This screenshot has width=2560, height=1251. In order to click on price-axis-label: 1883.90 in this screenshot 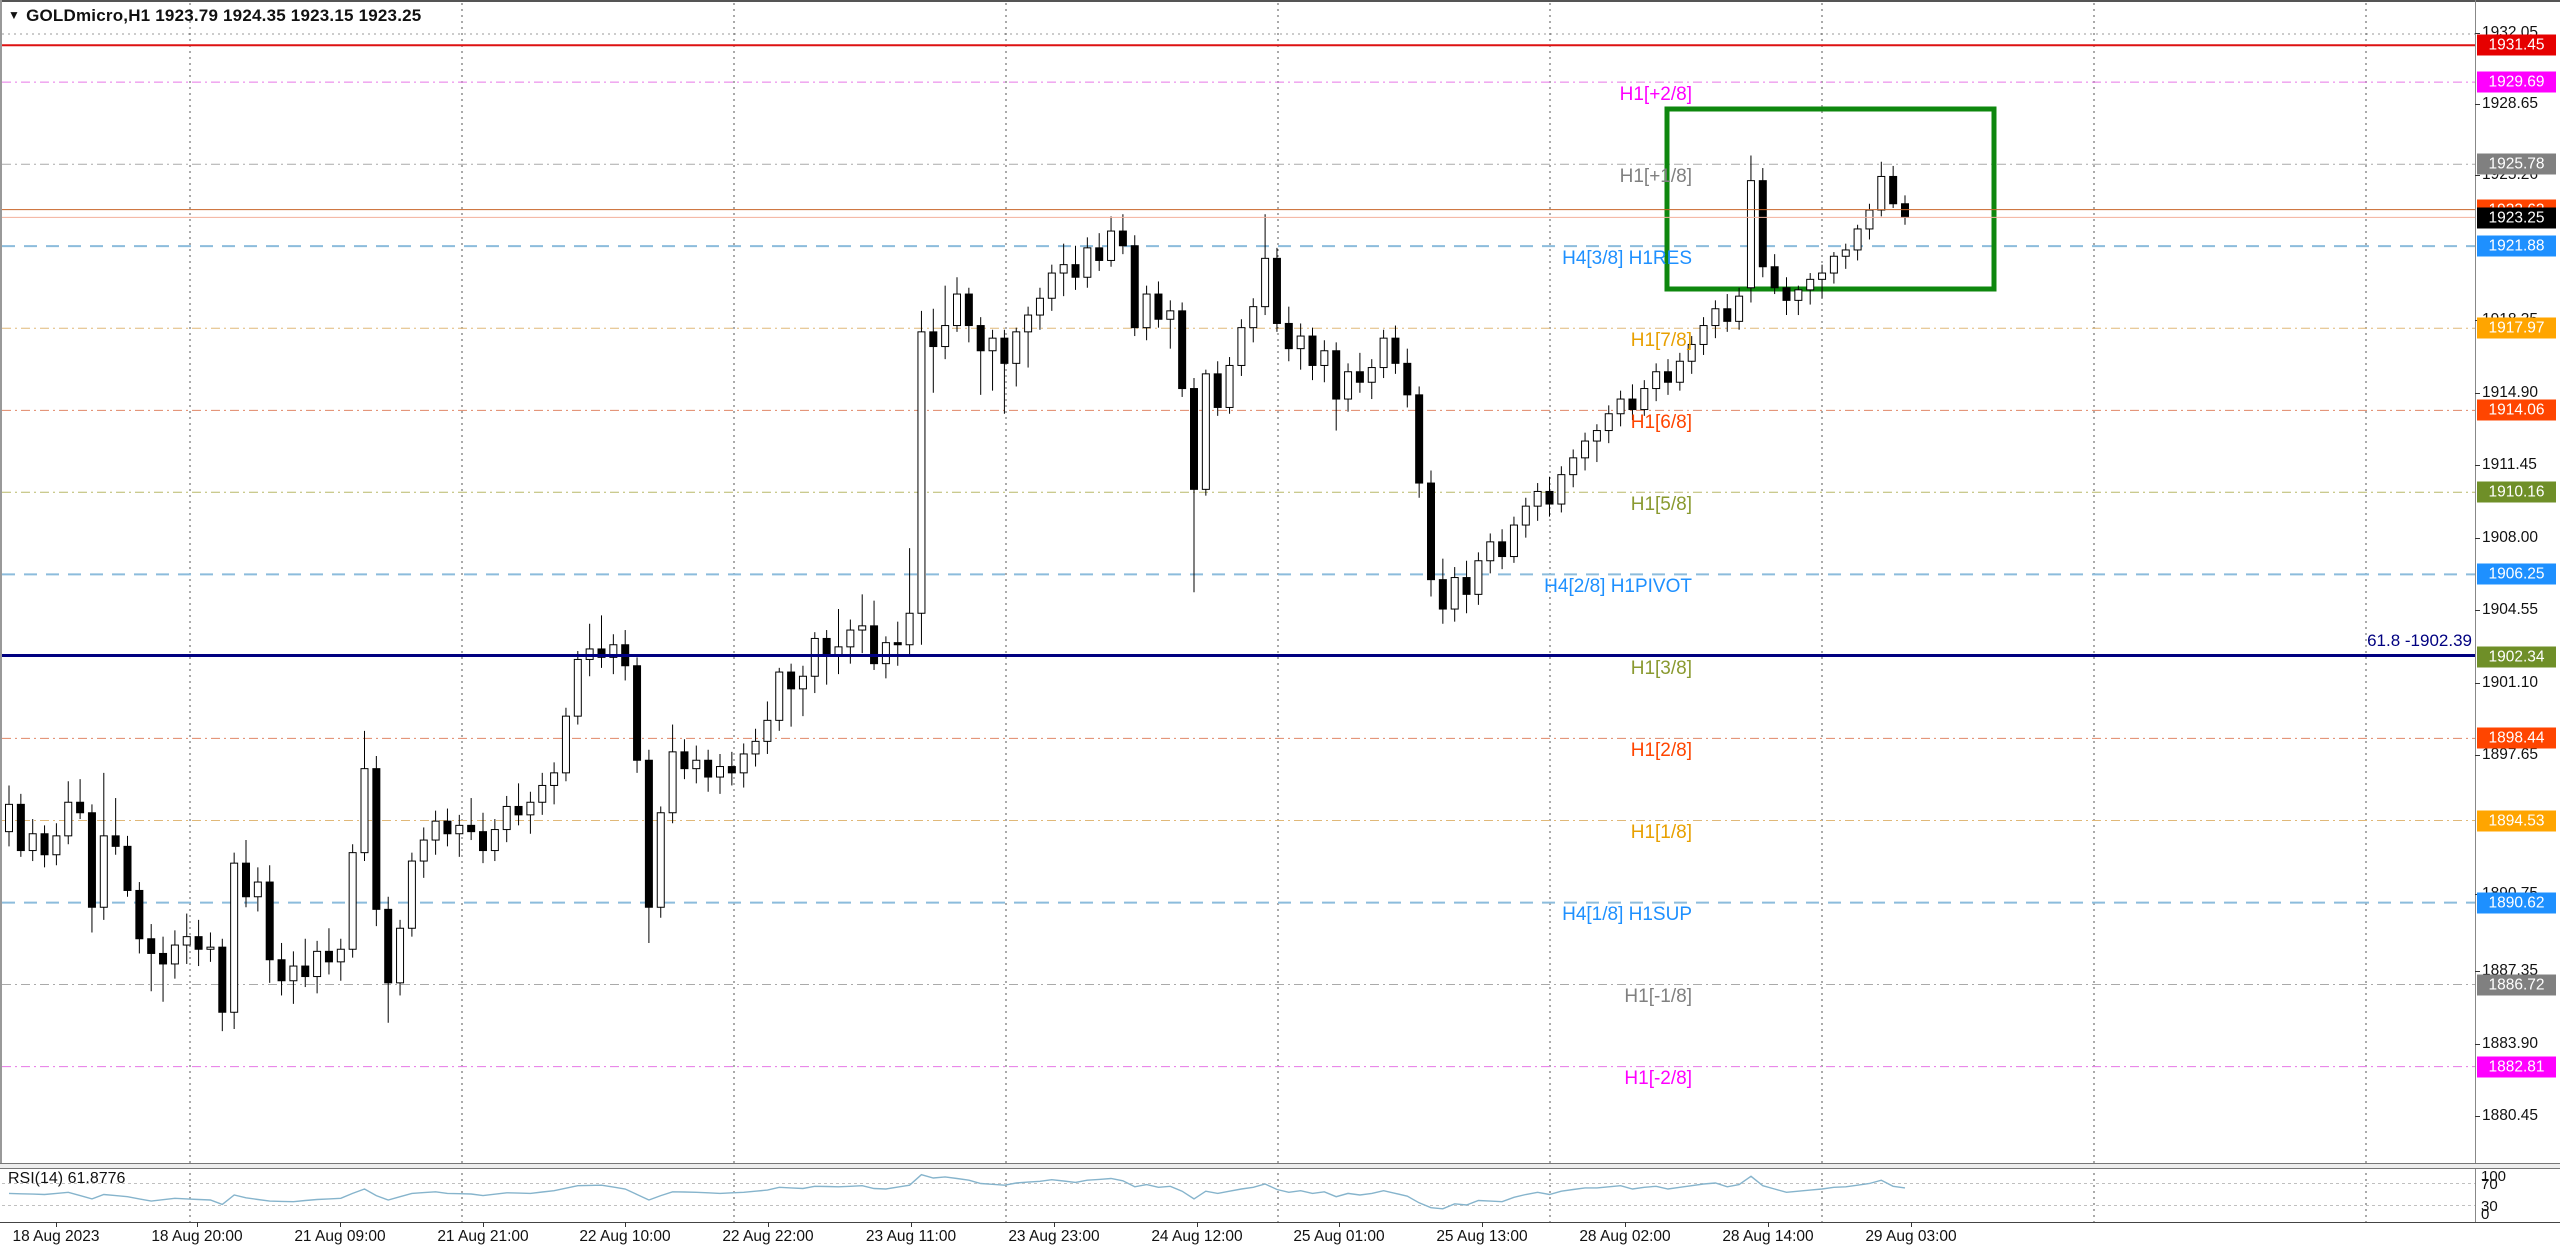, I will do `click(2510, 1043)`.